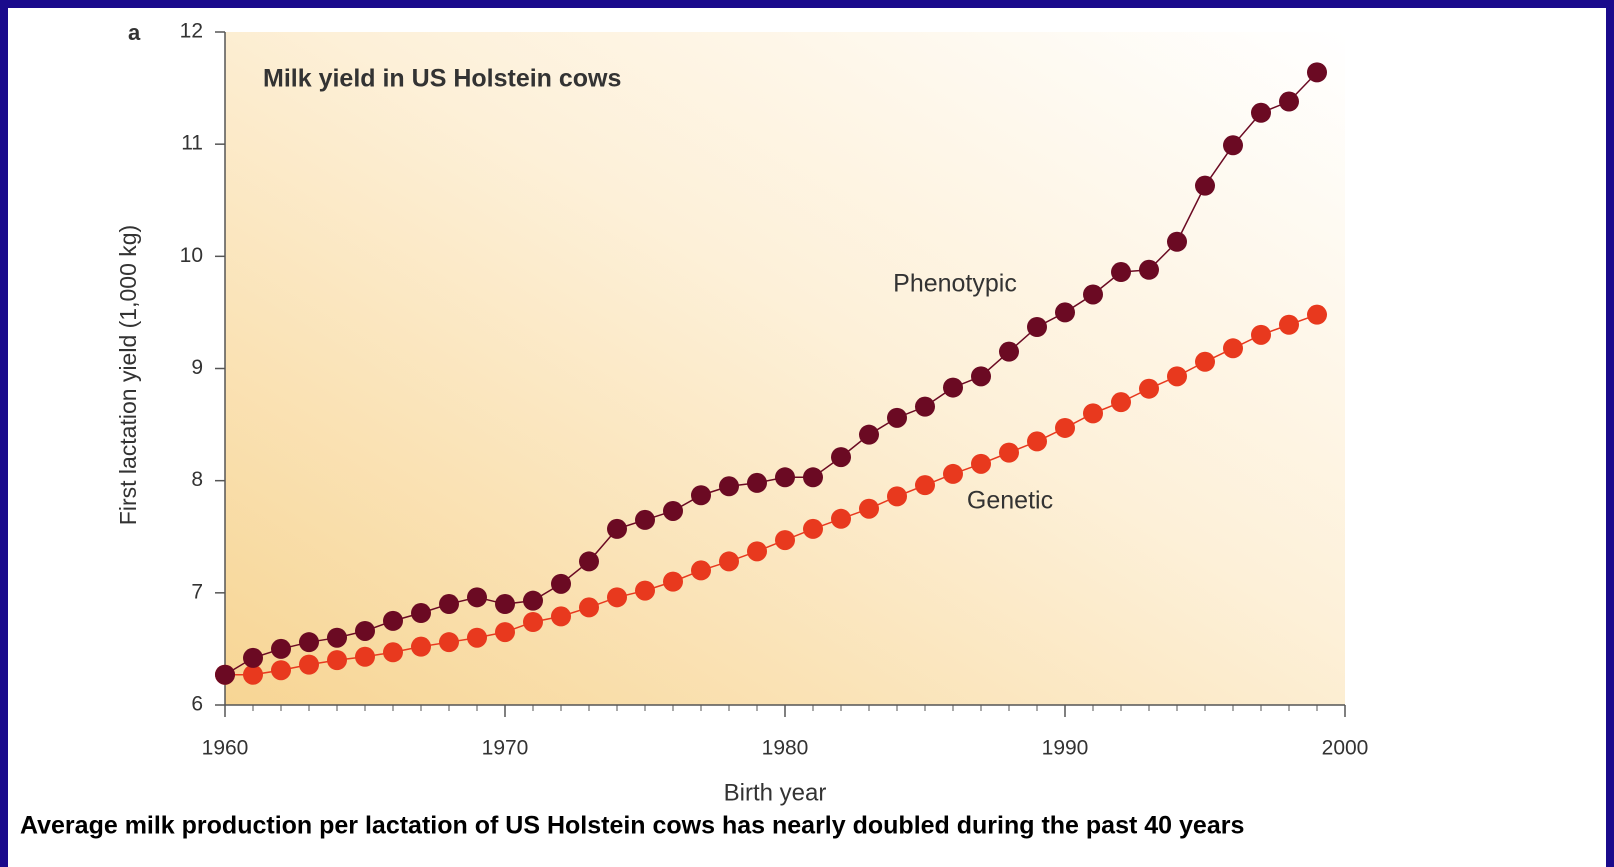 Image resolution: width=1614 pixels, height=867 pixels. What do you see at coordinates (197, 704) in the screenshot?
I see `y-tick-label: 6` at bounding box center [197, 704].